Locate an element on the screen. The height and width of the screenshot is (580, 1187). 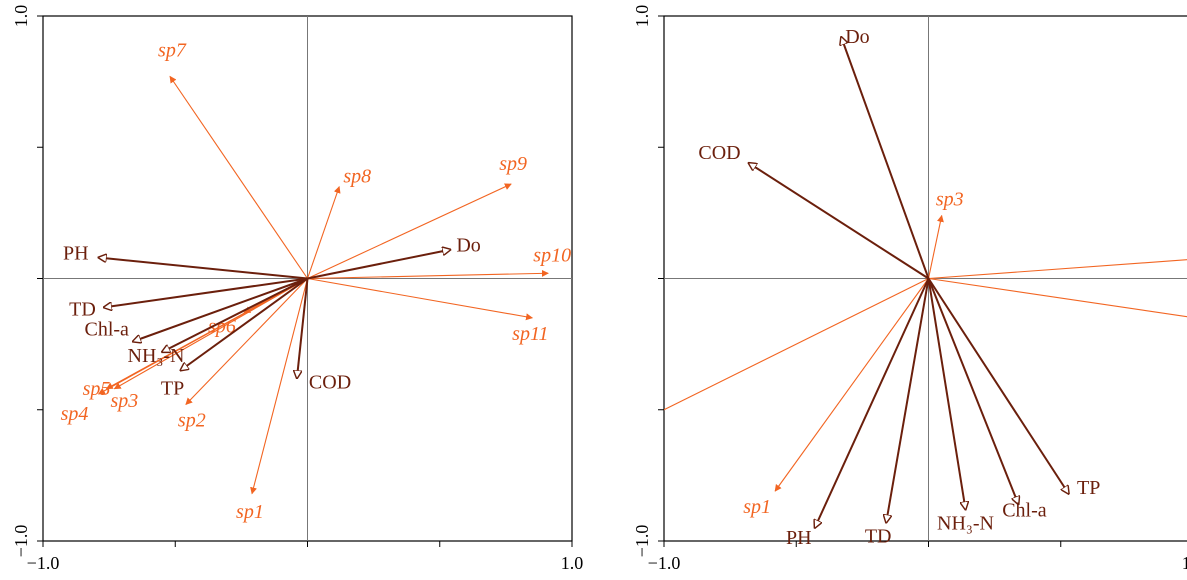
species-label-sp9: sp9 is located at coordinates (513, 164).